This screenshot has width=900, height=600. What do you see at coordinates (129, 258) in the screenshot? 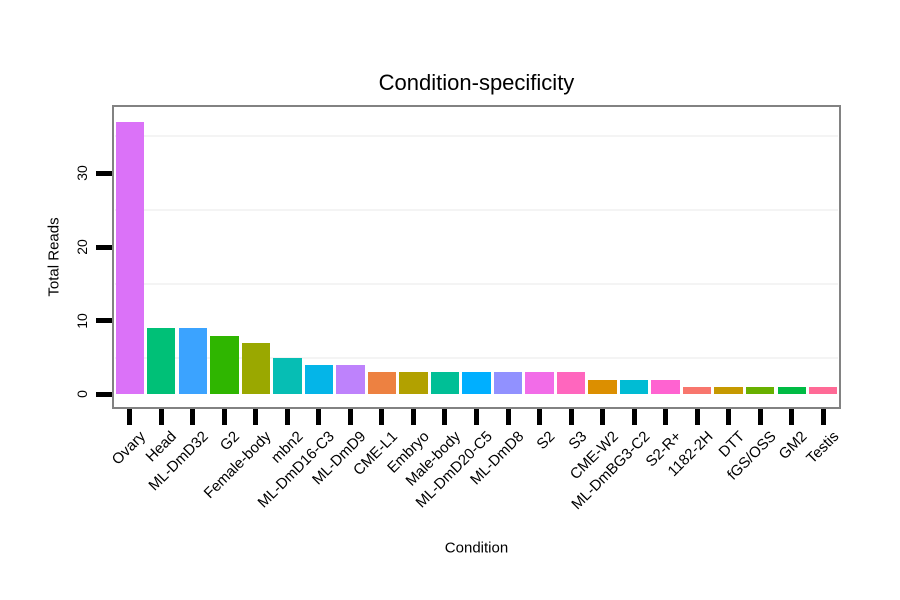
I see `bar-ovary` at bounding box center [129, 258].